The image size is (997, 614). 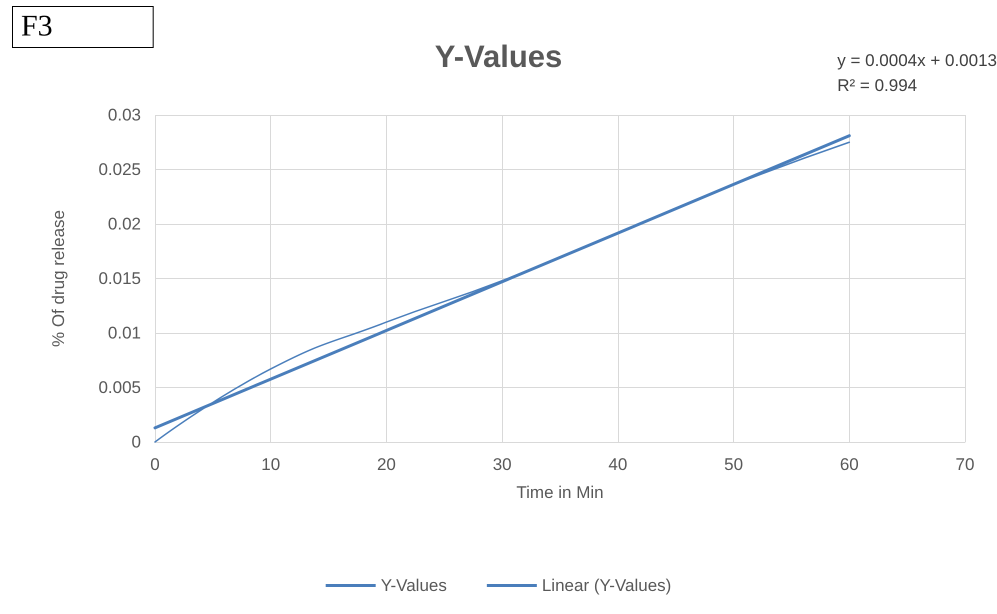 What do you see at coordinates (849, 464) in the screenshot?
I see `x-tick-label: 60` at bounding box center [849, 464].